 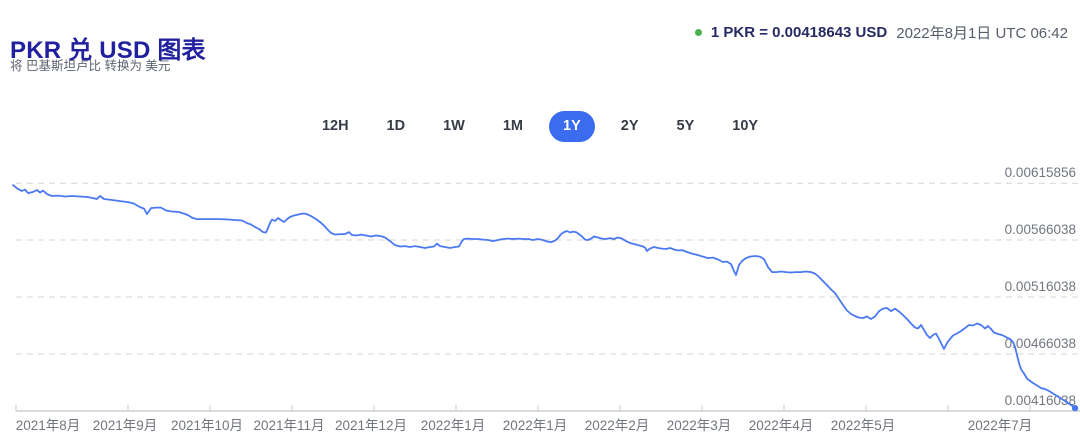 I want to click on range-button-10y: 10Y, so click(x=745, y=126).